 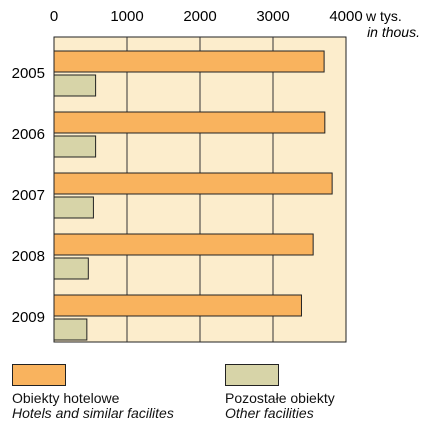 I want to click on legend-label-other-en: Other facilities, so click(x=269, y=413).